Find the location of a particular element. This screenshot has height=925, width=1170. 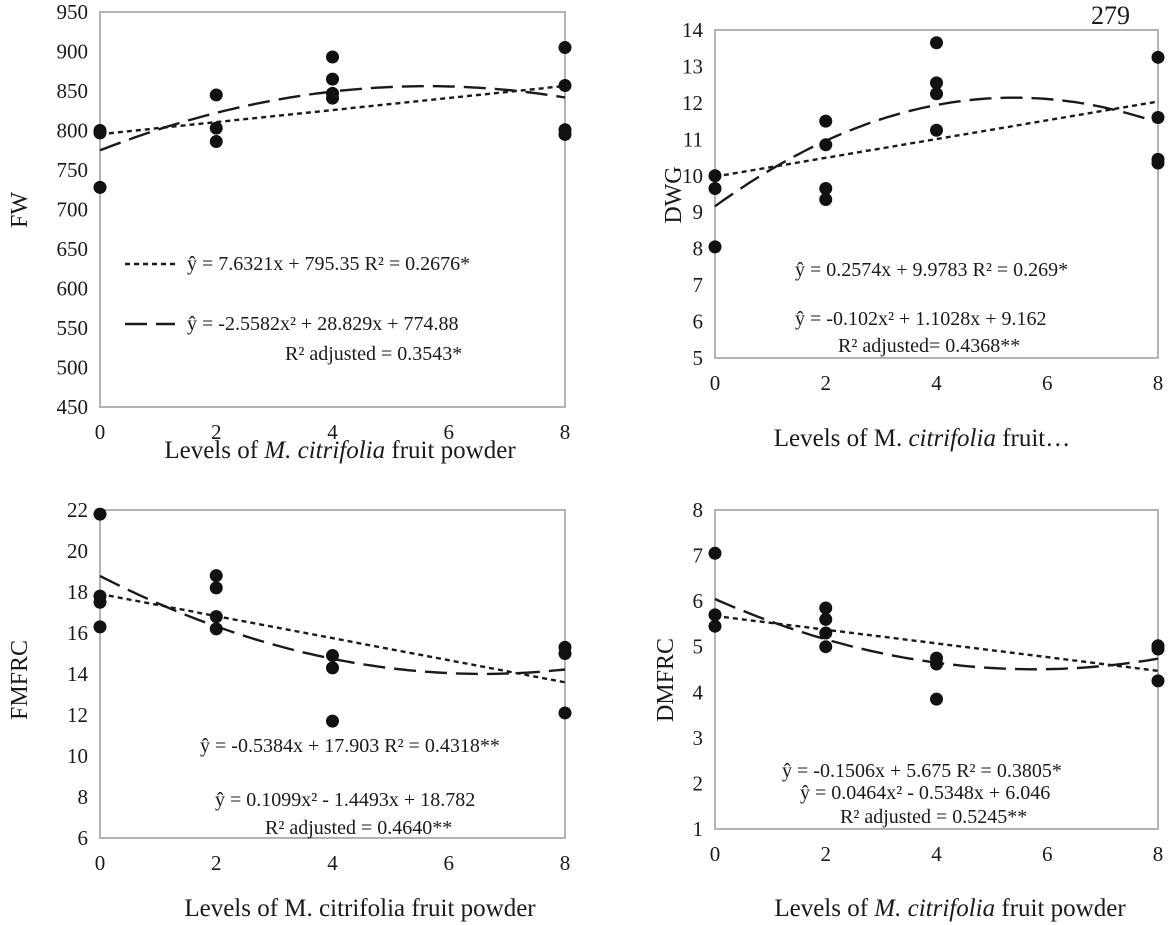

y-tick-label: 16 is located at coordinates (77, 633).